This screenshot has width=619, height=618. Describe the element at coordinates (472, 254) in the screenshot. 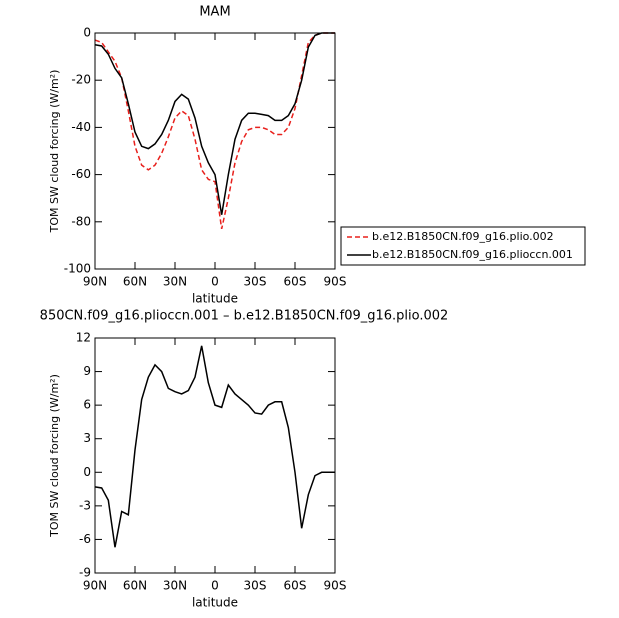

I see `legend-label: b.e12.B1850CN.f09_g16.plioccn.001` at that location.